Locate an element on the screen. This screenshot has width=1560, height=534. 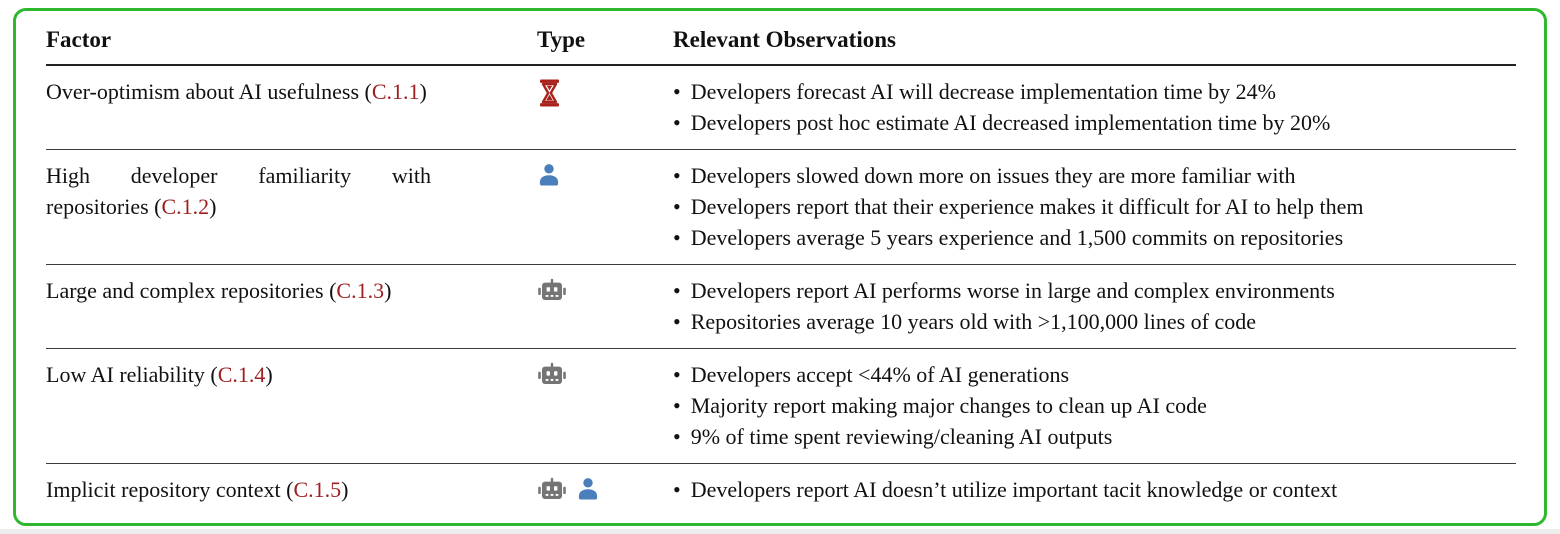
factor-text: Implicit repository context is located at coordinates (163, 489).